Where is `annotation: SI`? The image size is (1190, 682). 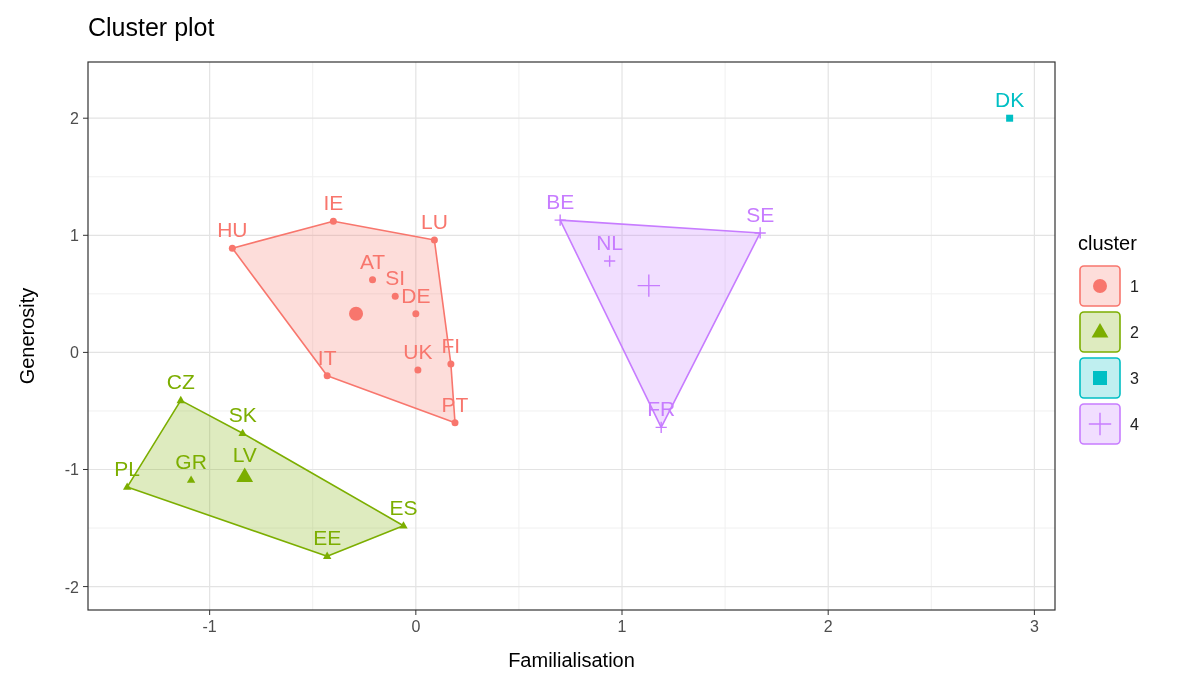
annotation: SI is located at coordinates (395, 278).